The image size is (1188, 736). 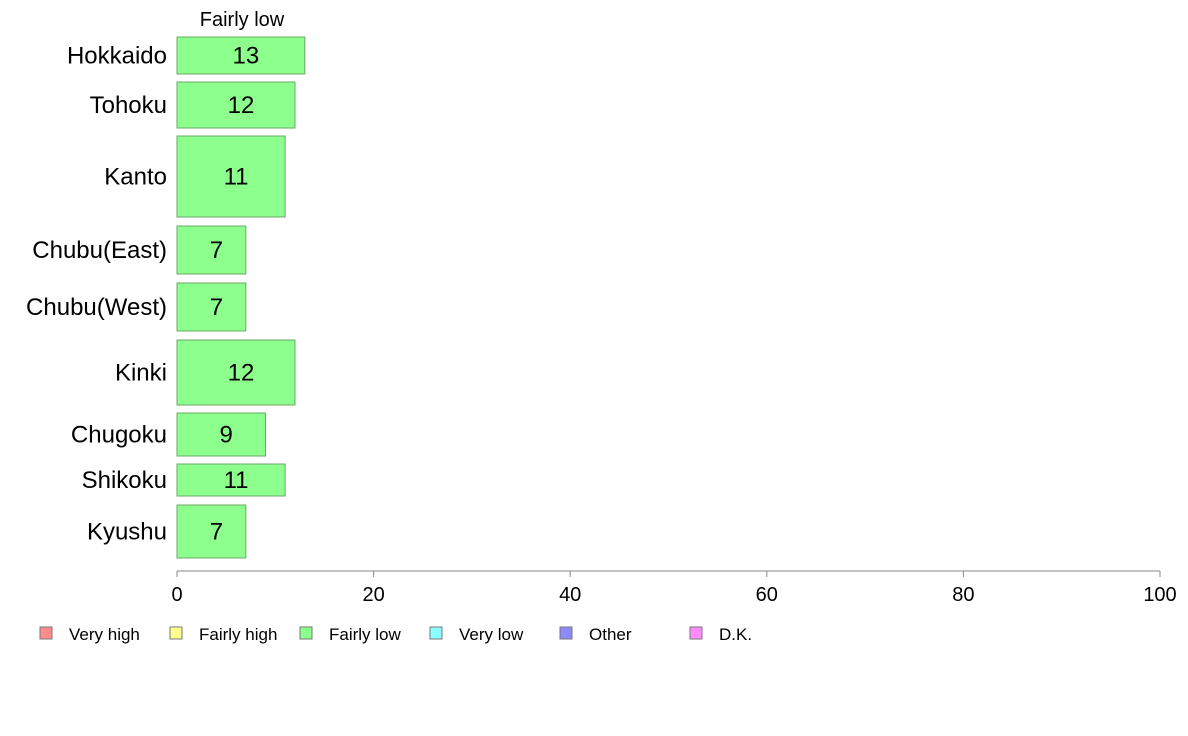 What do you see at coordinates (963, 595) in the screenshot?
I see `x-tick-label: 80` at bounding box center [963, 595].